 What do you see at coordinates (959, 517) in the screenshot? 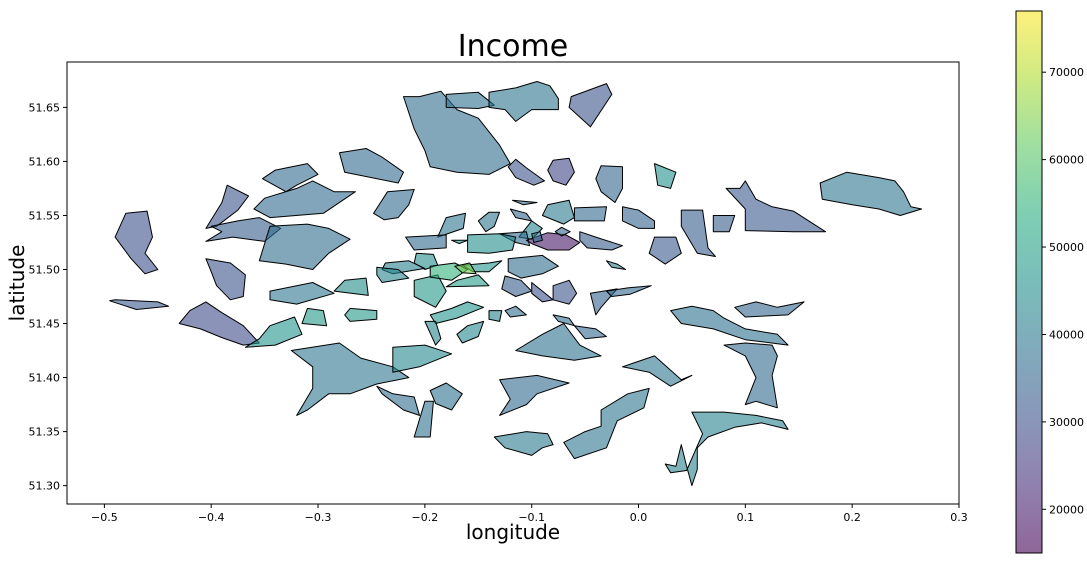
I see `x-tick-label: 0.3` at bounding box center [959, 517].